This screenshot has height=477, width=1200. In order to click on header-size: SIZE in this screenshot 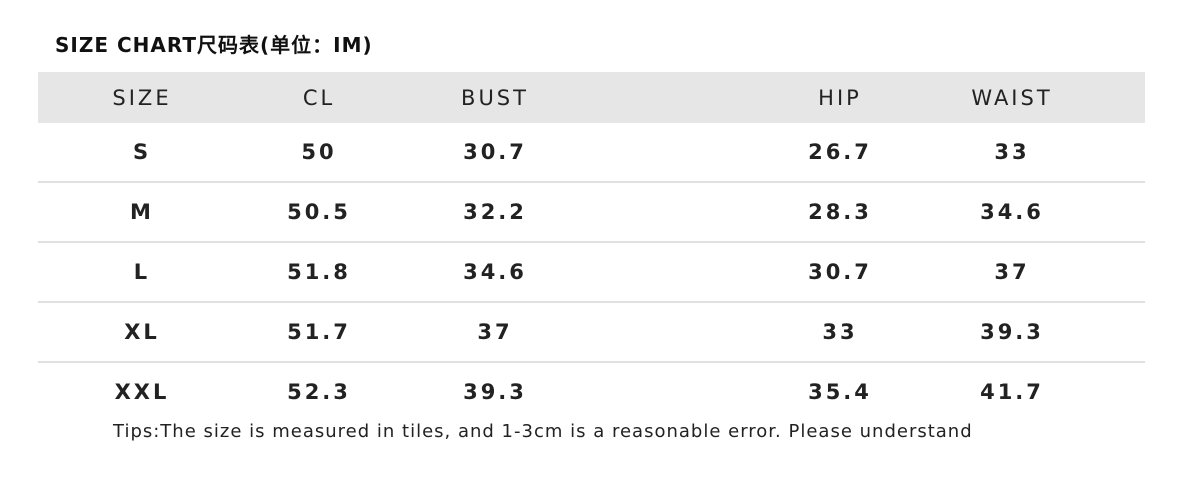, I will do `click(142, 97)`.